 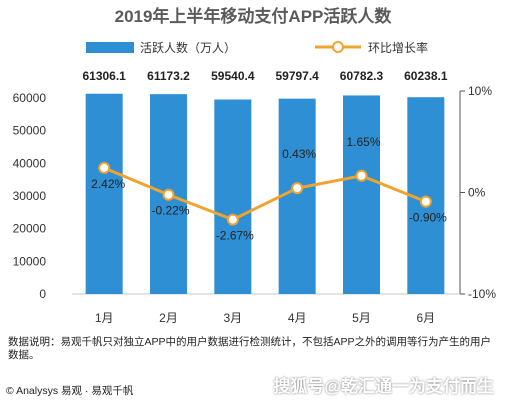 What do you see at coordinates (362, 76) in the screenshot?
I see `bar-value-label: 60782.3` at bounding box center [362, 76].